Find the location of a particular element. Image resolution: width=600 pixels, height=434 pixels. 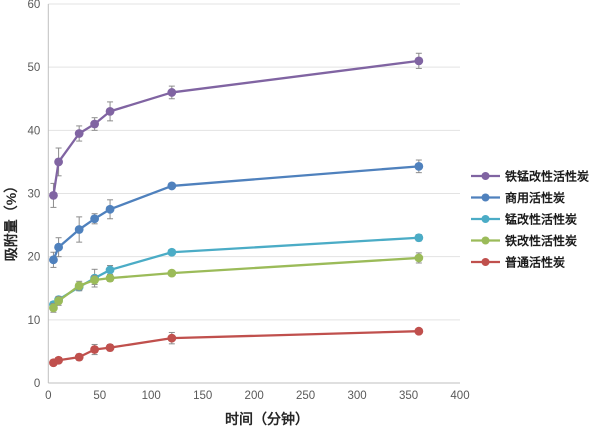

legend-item: 铁锰改性活性炭 is located at coordinates (530, 176).